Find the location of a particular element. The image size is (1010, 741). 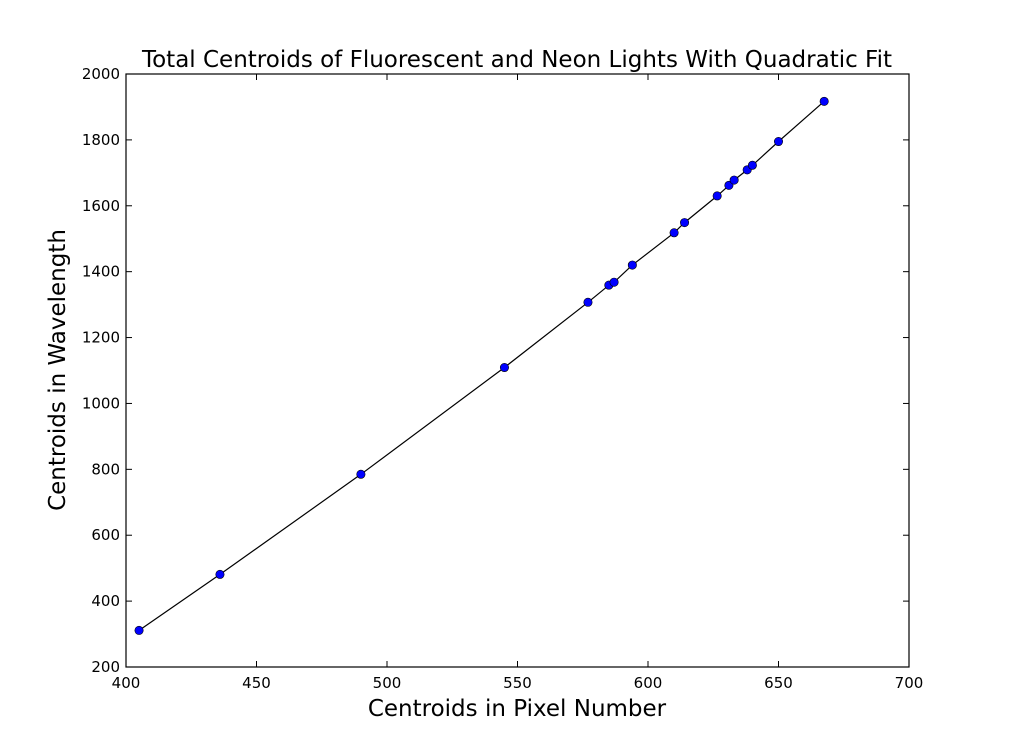

y-axis-label: Centroids in Wavelength is located at coordinates (58, 370).